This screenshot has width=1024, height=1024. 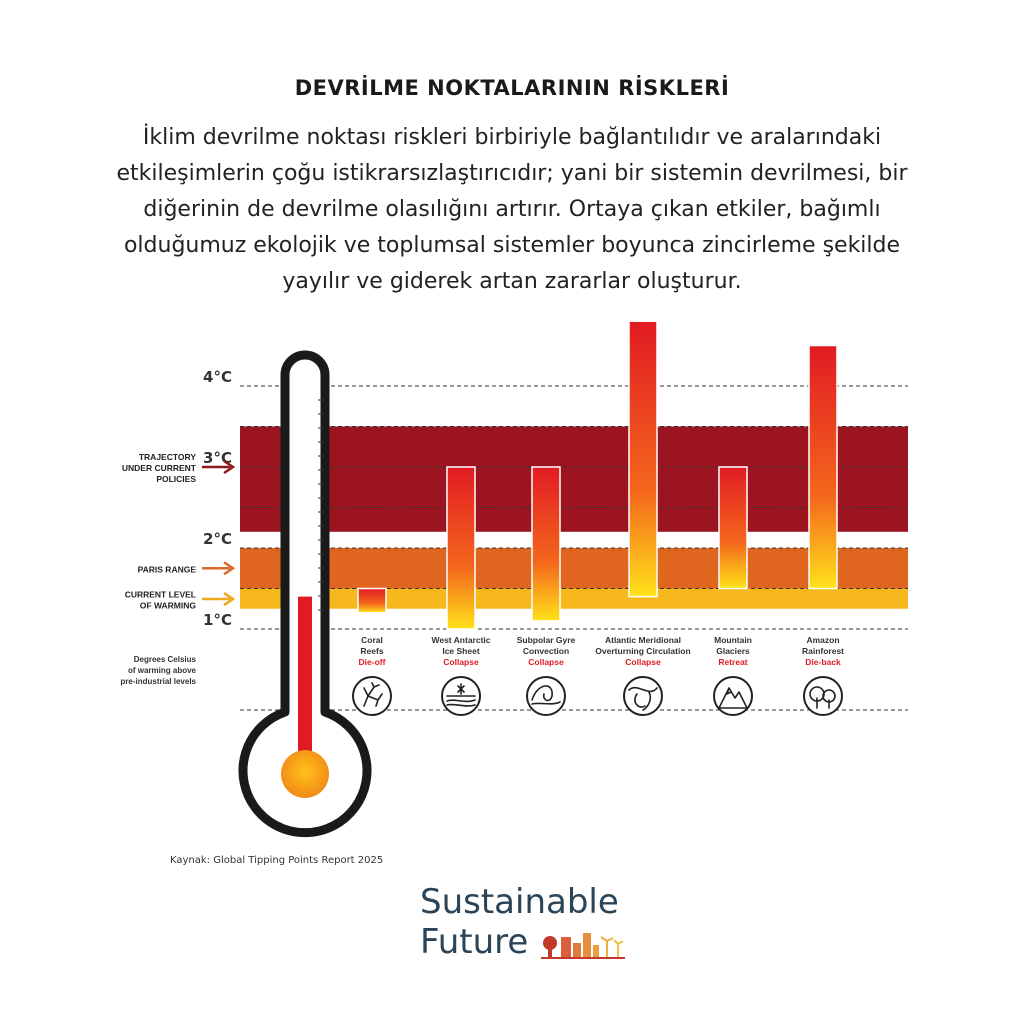 I want to click on tree-icon, so click(x=823, y=696).